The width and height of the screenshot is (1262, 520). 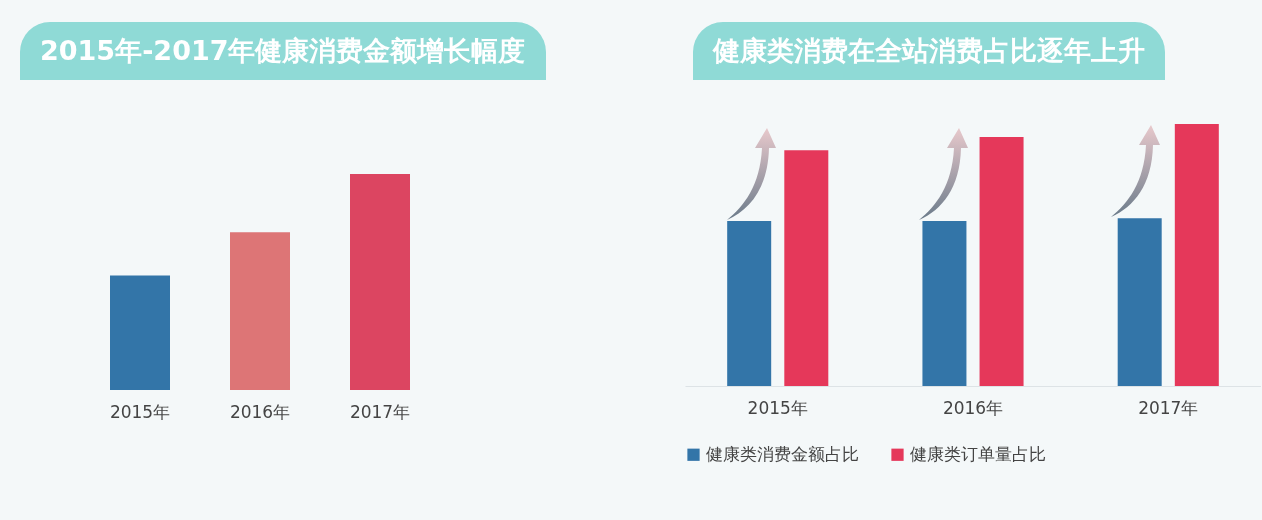 What do you see at coordinates (929, 51) in the screenshot?
I see `chart-title: 健康类消费在全站消费占比逐年上升` at bounding box center [929, 51].